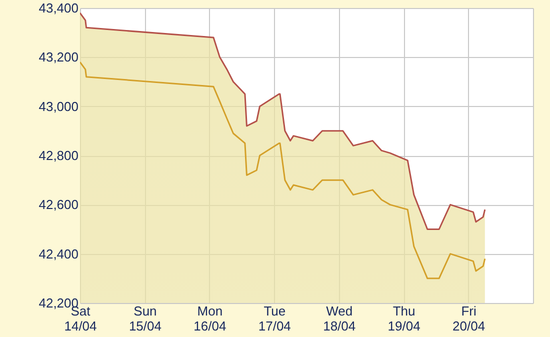 The width and height of the screenshot is (550, 337). I want to click on x-tick-label: Fri 20/04, so click(469, 319).